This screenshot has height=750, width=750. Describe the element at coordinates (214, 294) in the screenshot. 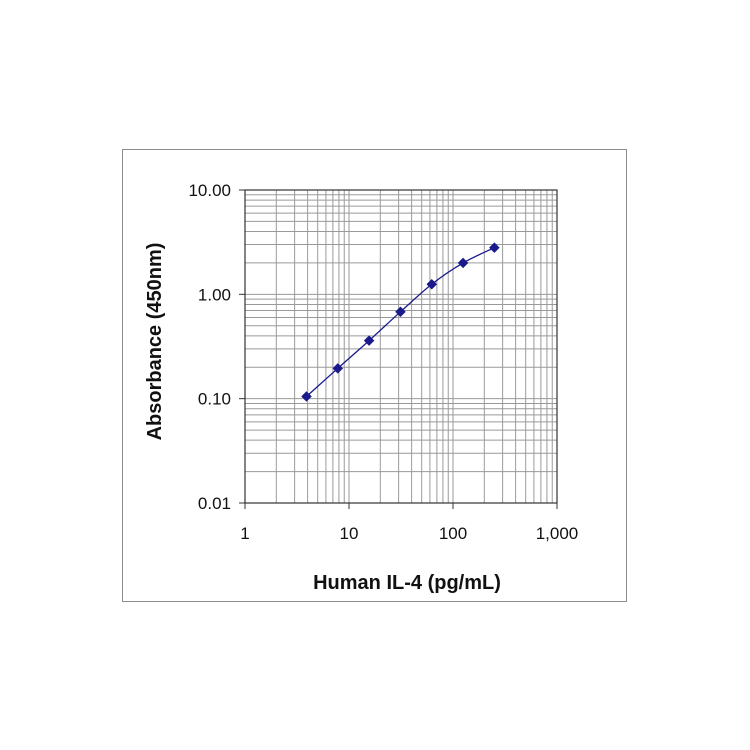

I see `y-tick-label: 1.00` at that location.